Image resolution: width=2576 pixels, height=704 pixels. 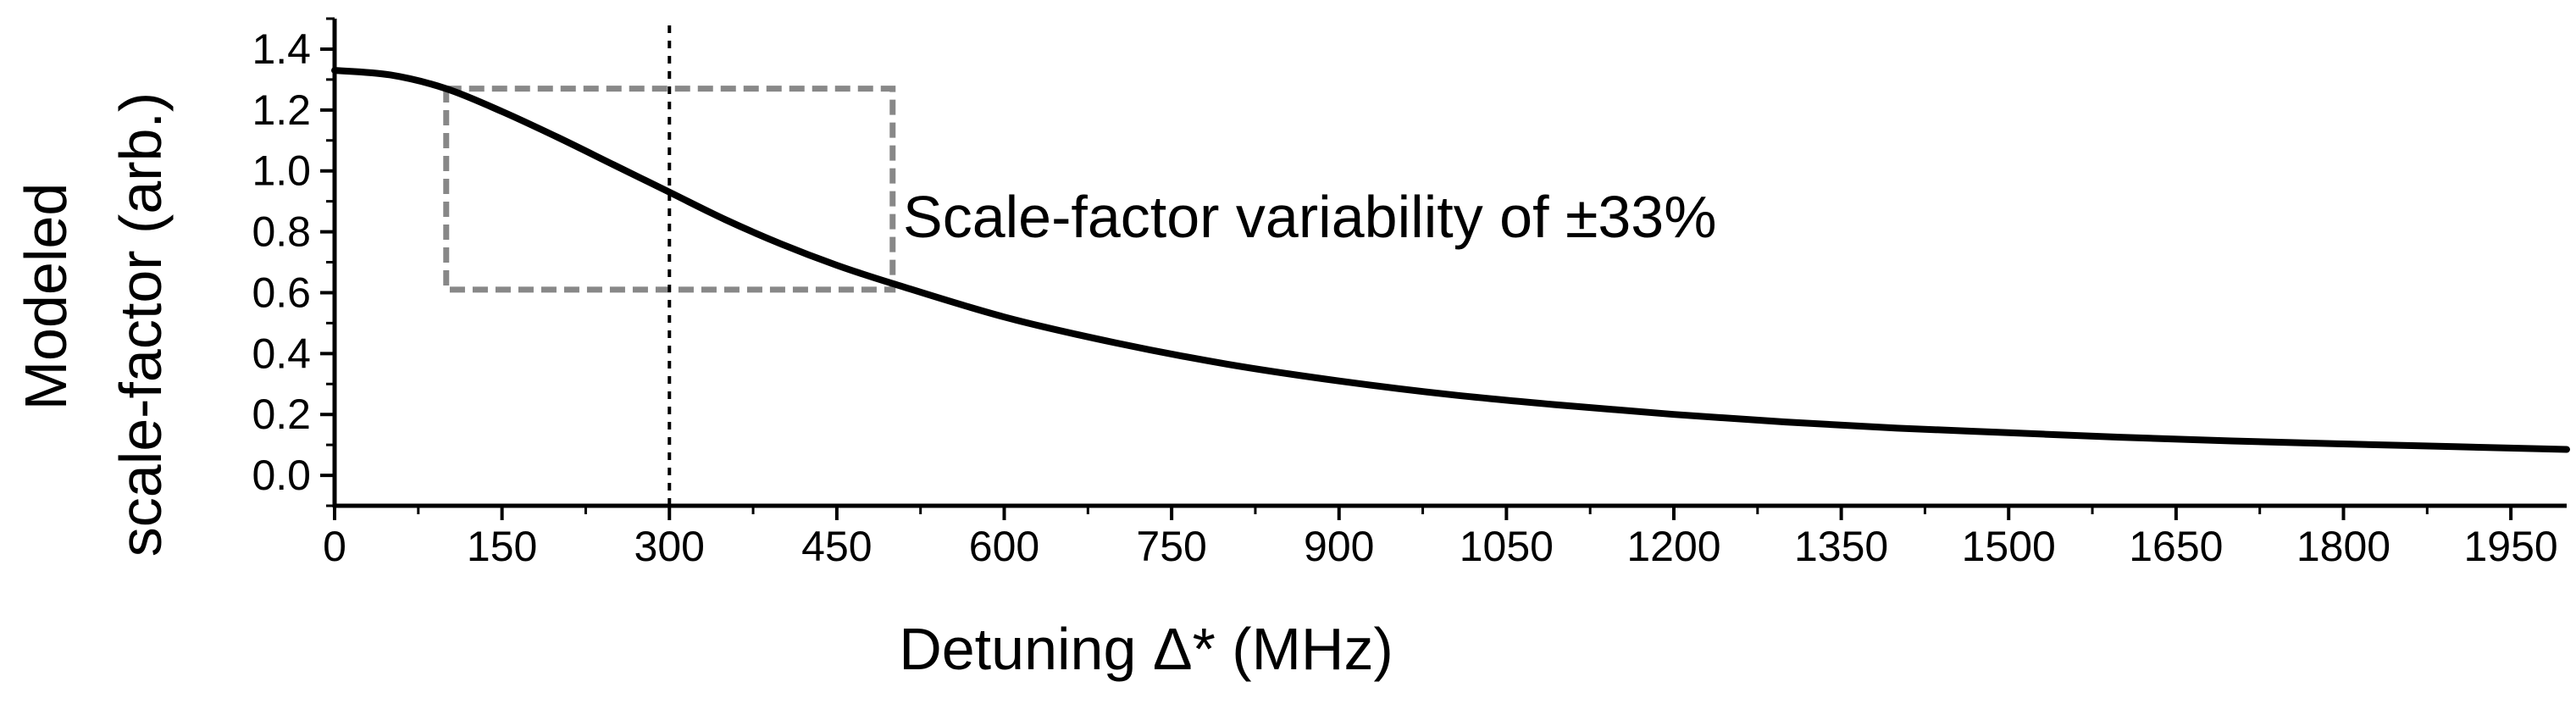 I want to click on x-tick-label: 450, so click(x=836, y=546).